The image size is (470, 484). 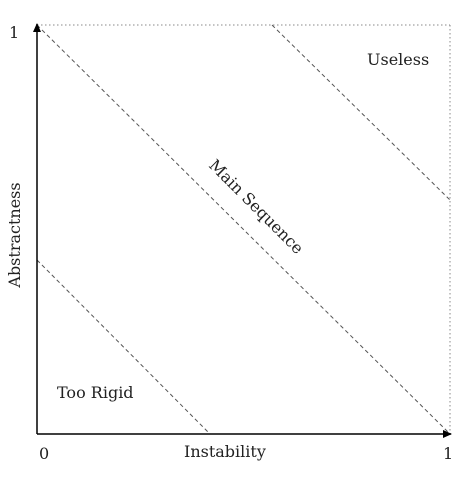 What do you see at coordinates (398, 59) in the screenshot?
I see `useless-label: Useless` at bounding box center [398, 59].